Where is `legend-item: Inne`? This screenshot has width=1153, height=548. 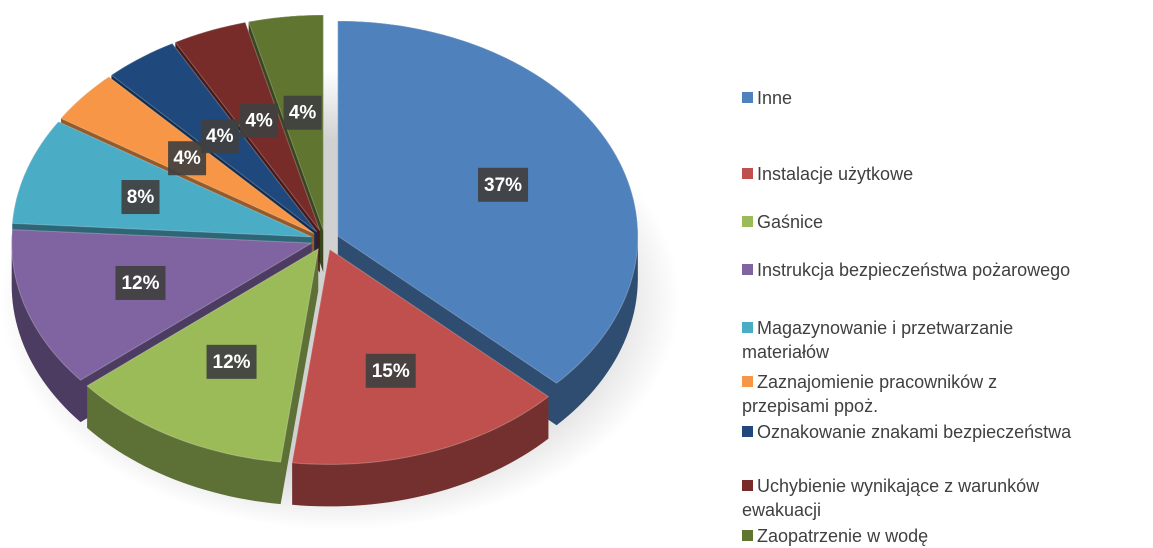 legend-item: Inne is located at coordinates (944, 98).